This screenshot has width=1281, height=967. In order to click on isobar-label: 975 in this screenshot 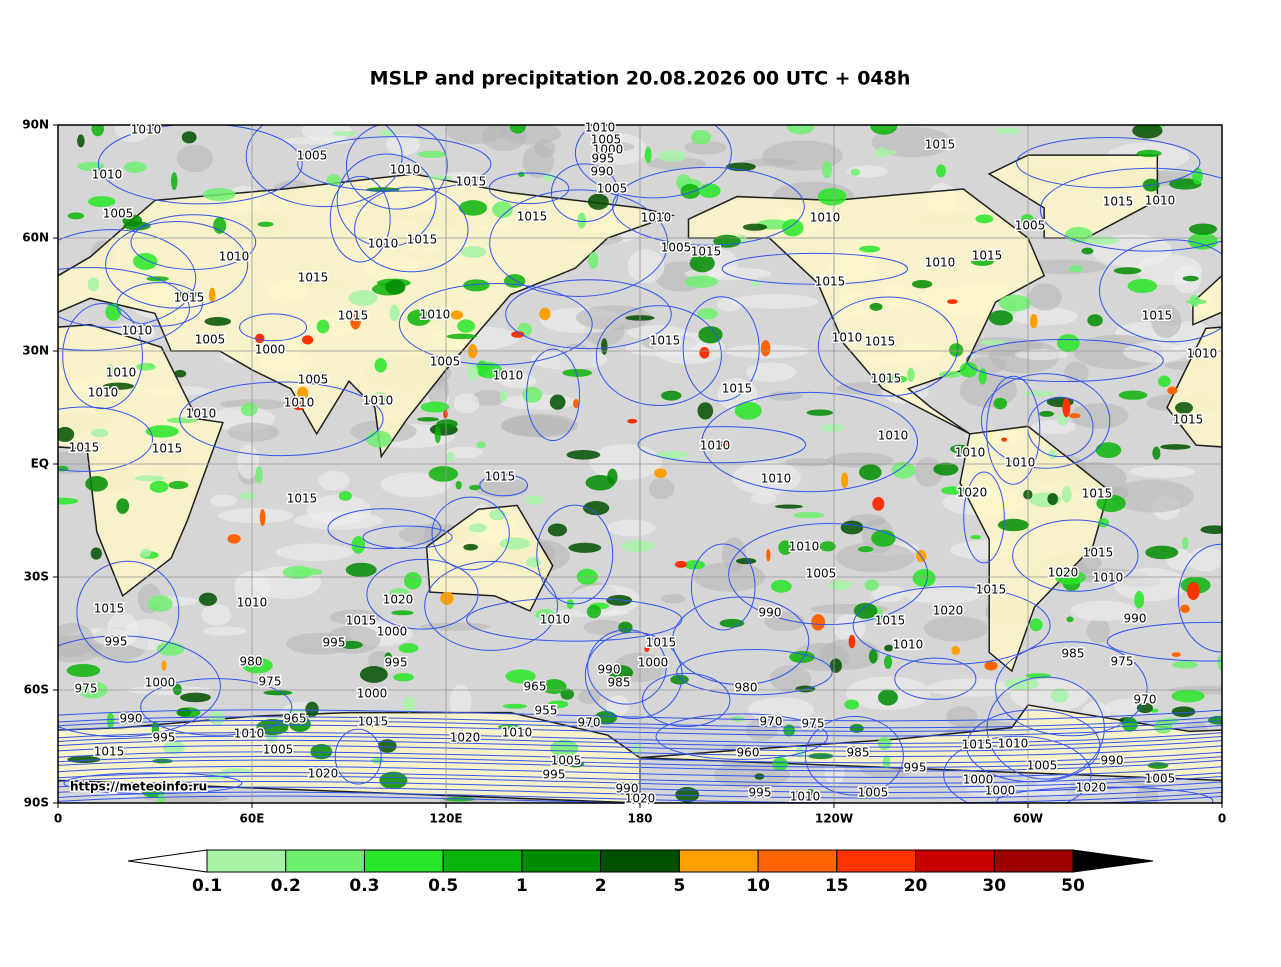, I will do `click(813, 724)`.